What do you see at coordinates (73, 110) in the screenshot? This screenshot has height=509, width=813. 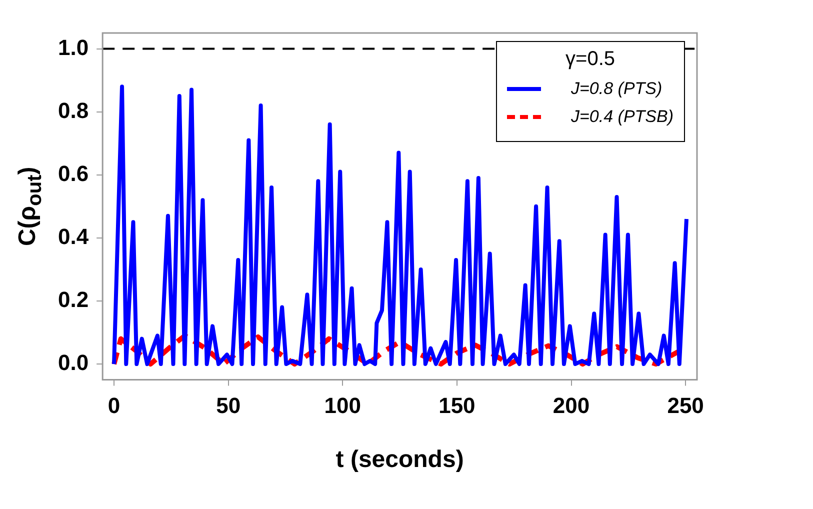 I see `y-tick-label: 0.8` at bounding box center [73, 110].